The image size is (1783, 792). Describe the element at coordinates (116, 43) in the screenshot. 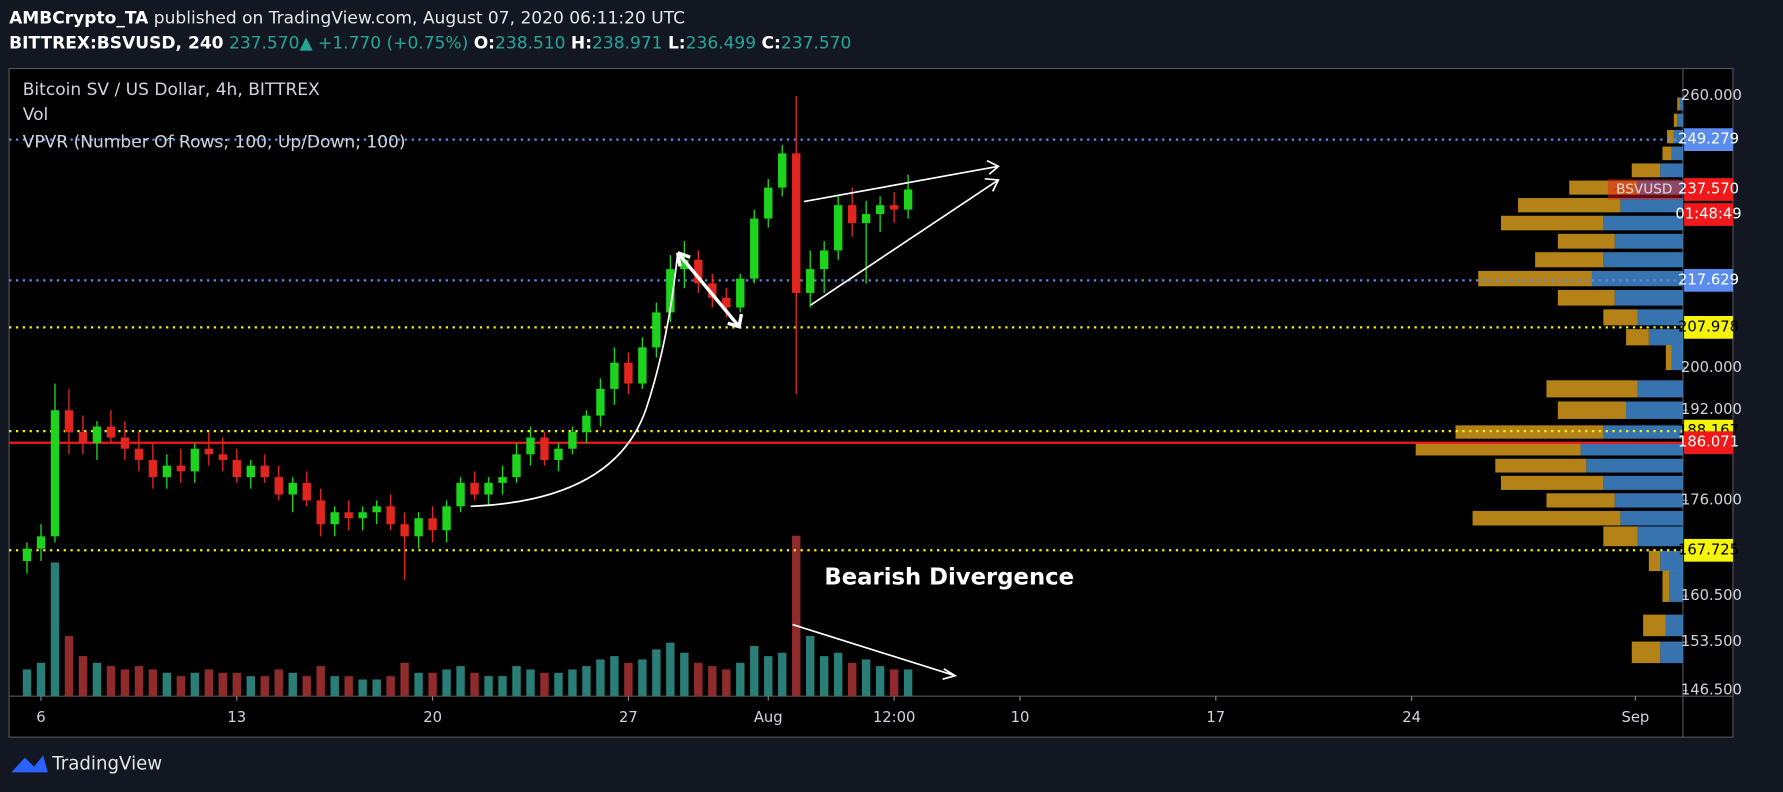

I see `symbol: BITTREX:BSVUSD, 240` at that location.